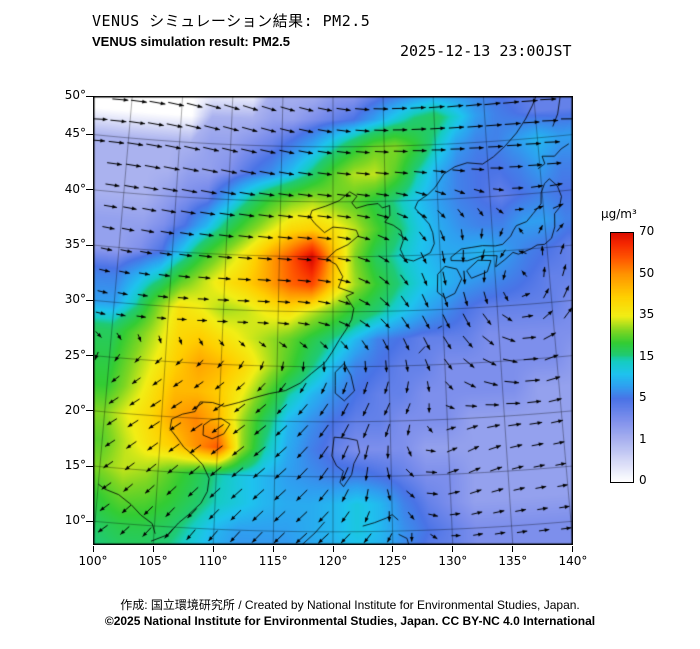  Describe the element at coordinates (622, 357) in the screenshot. I see `colorbar-canvas` at that location.